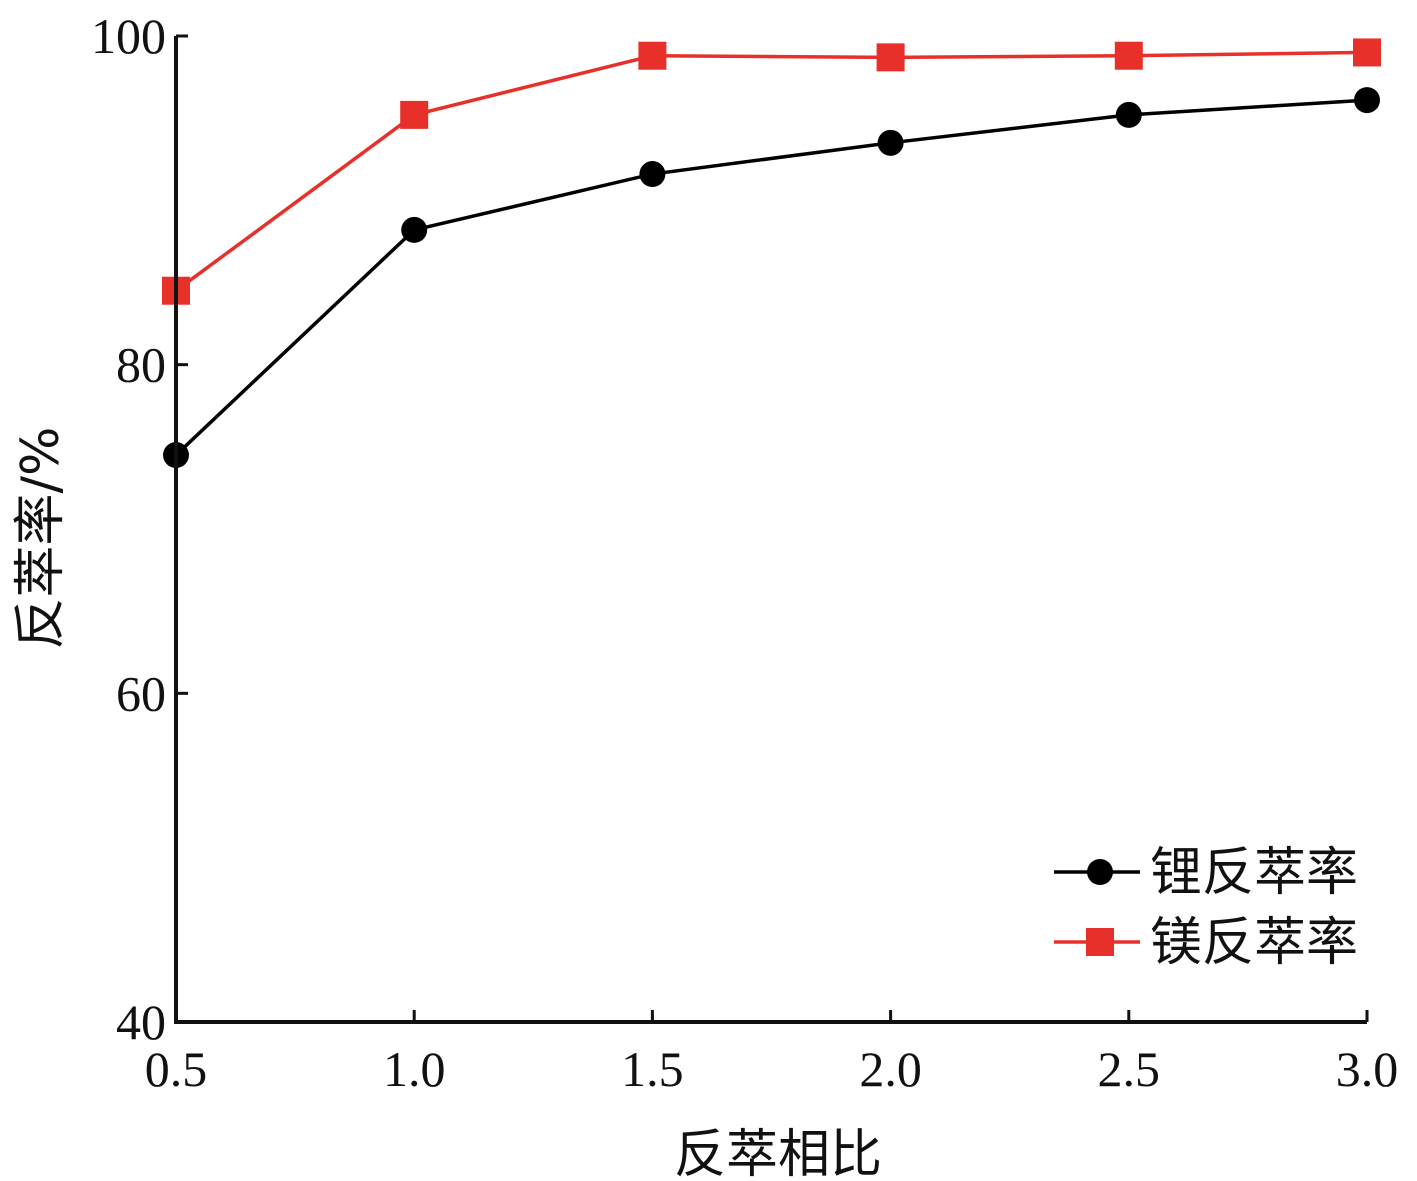 The width and height of the screenshot is (1417, 1181). What do you see at coordinates (41, 538) in the screenshot?
I see `y-axis-title: 反萃率/%` at bounding box center [41, 538].